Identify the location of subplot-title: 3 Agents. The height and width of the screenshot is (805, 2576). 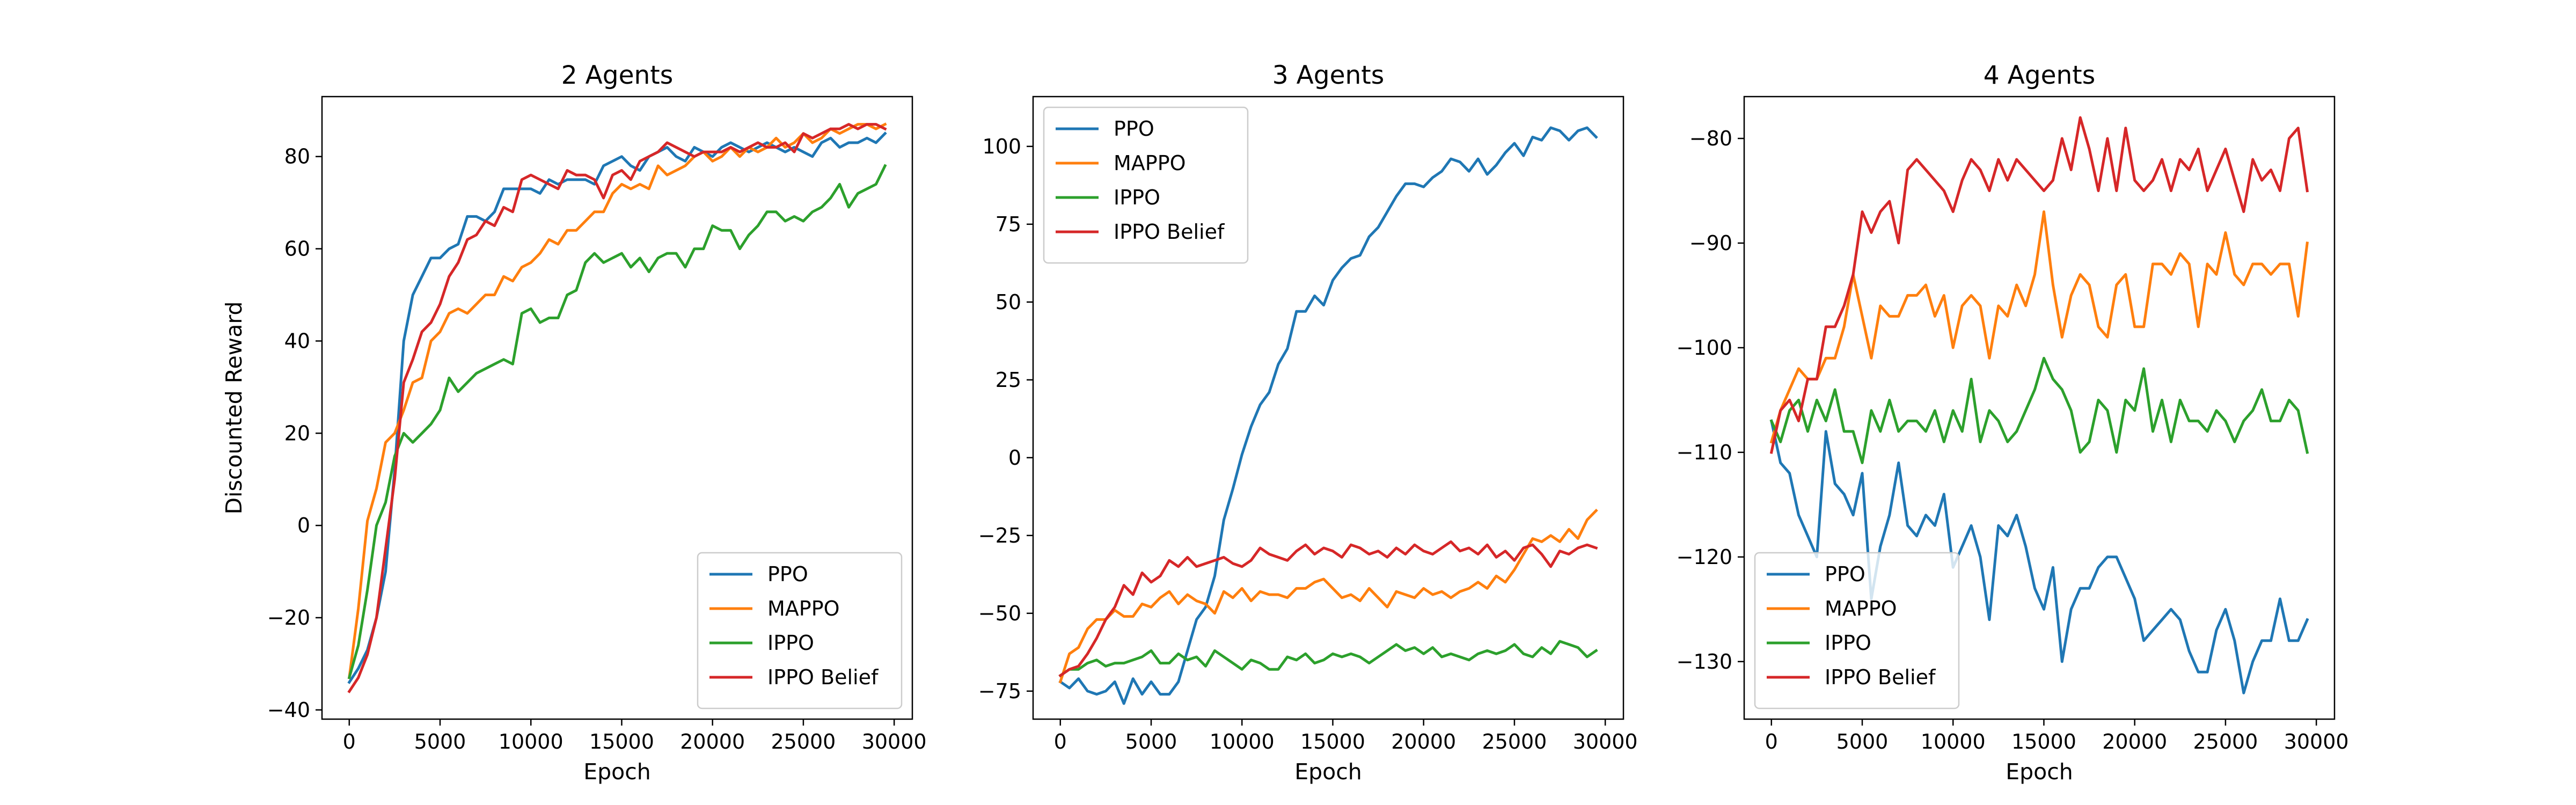
(1328, 75).